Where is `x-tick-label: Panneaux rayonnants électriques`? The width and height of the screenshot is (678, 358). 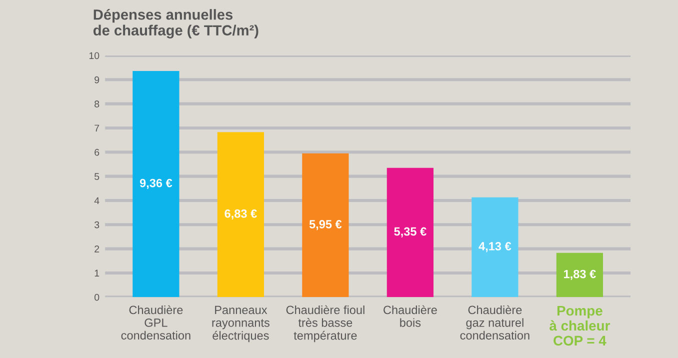
x-tick-label: Panneaux rayonnants électriques is located at coordinates (241, 324).